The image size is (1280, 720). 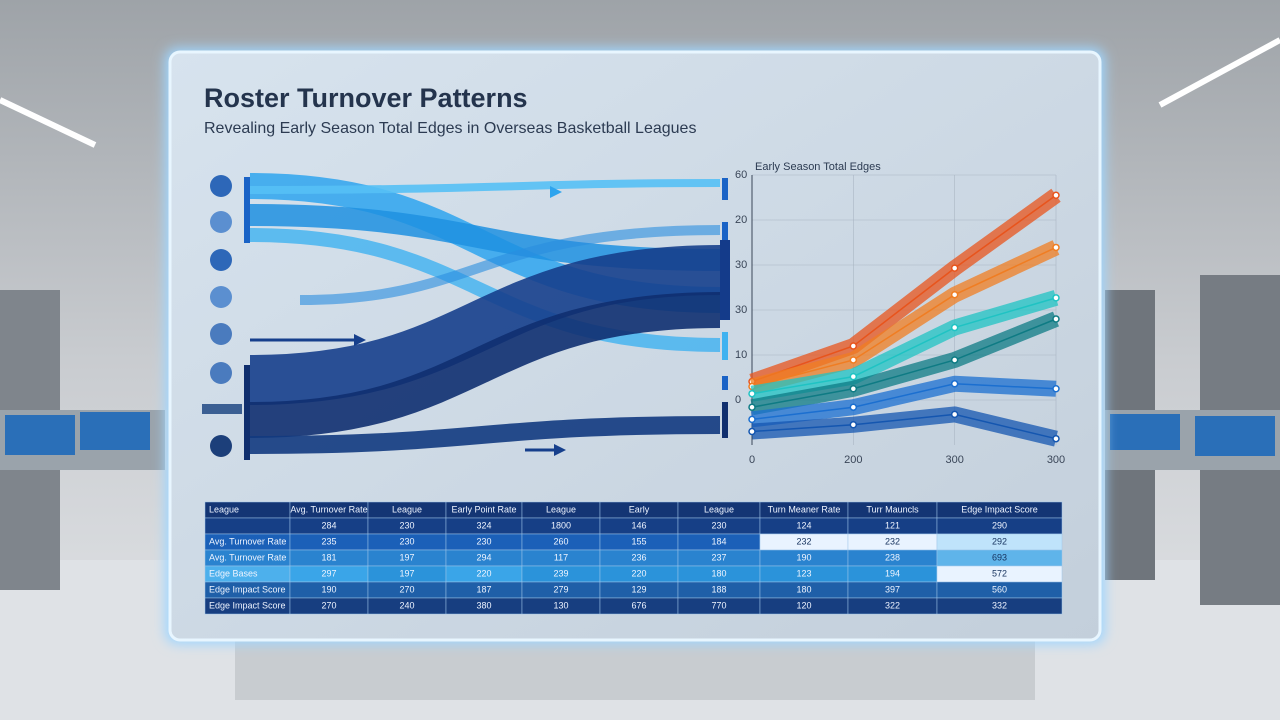 What do you see at coordinates (718, 541) in the screenshot?
I see `cell-text: 184` at bounding box center [718, 541].